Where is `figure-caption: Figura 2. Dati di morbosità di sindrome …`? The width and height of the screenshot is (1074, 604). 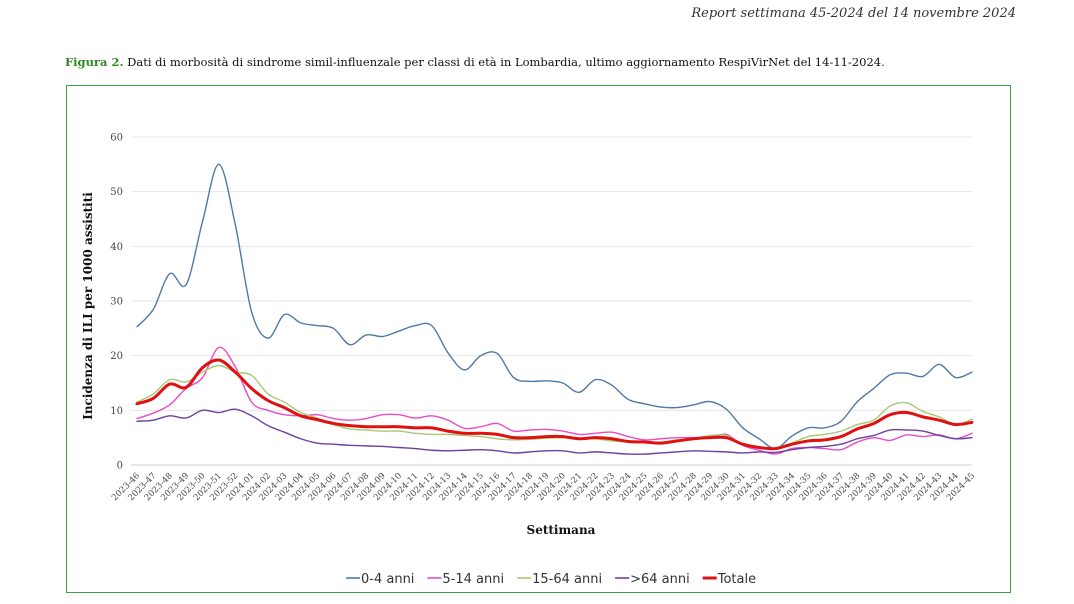
figure-caption: Figura 2. Dati di morbosità di sindrome … is located at coordinates (475, 62).